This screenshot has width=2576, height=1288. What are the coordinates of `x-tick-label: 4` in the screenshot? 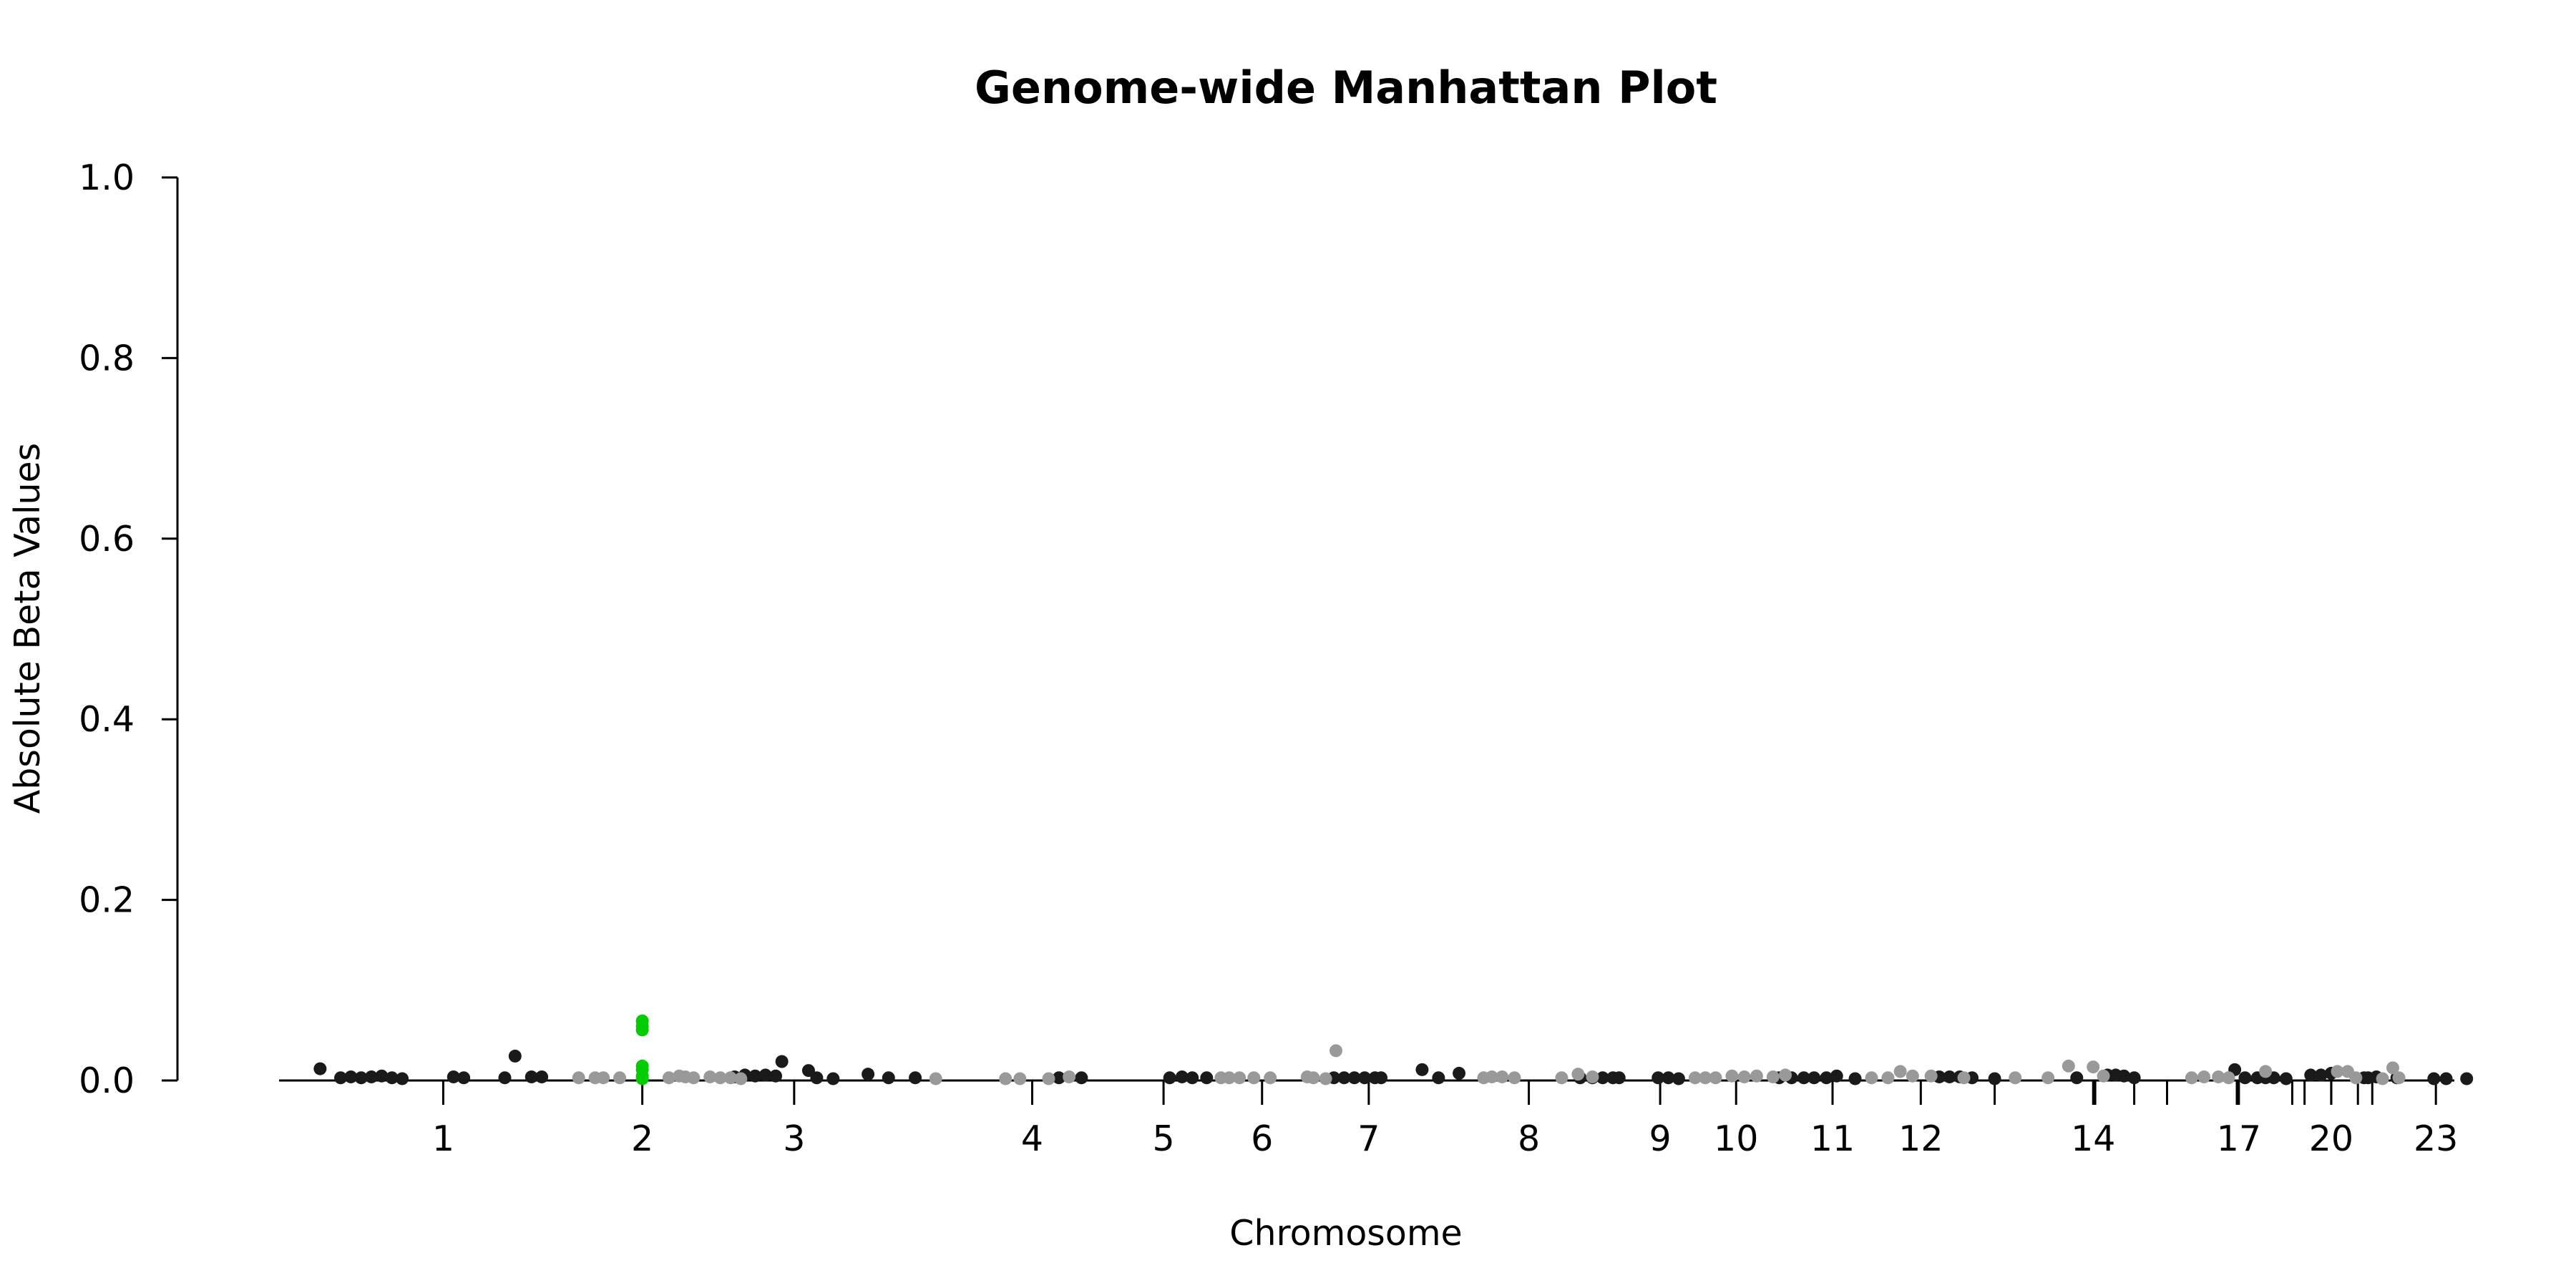 It's located at (1032, 1138).